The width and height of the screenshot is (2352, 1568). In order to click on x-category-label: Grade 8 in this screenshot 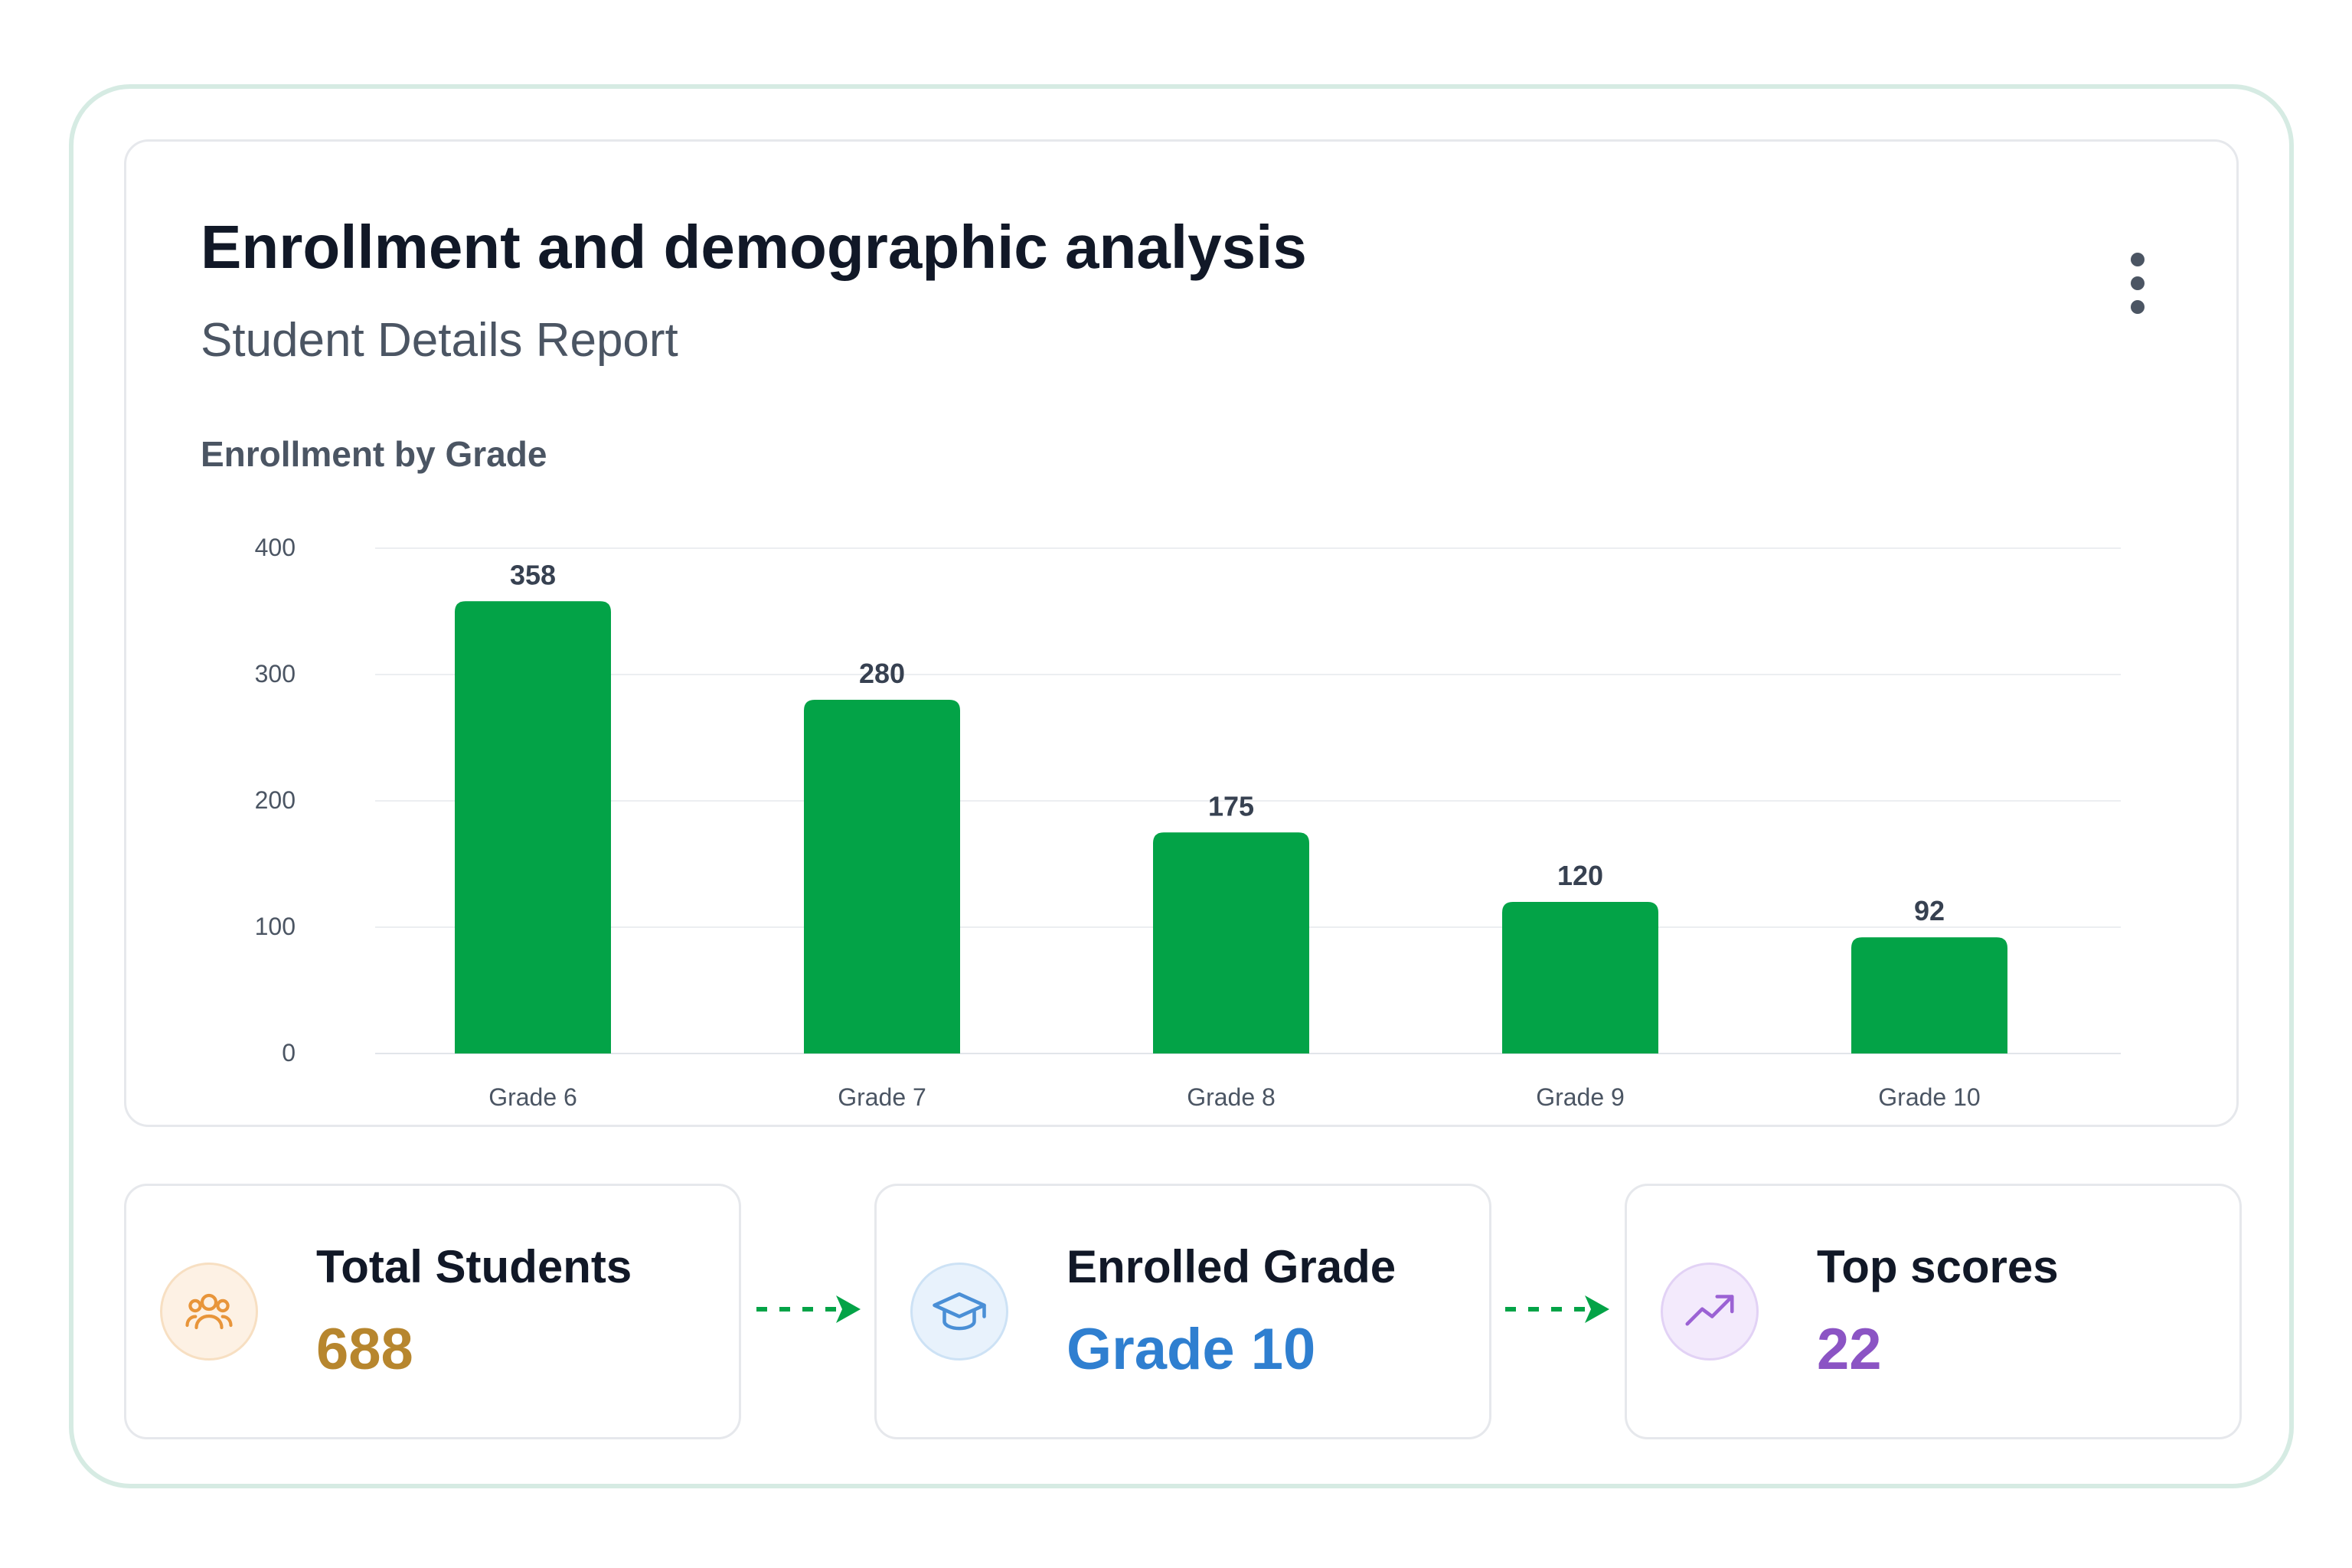, I will do `click(1231, 1097)`.